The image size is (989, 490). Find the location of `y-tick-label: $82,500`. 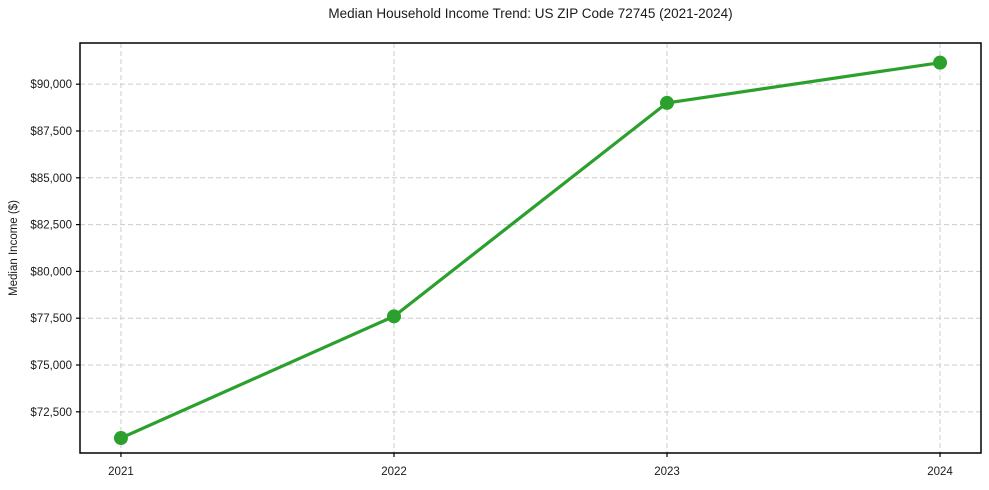

y-tick-label: $82,500 is located at coordinates (51, 226).